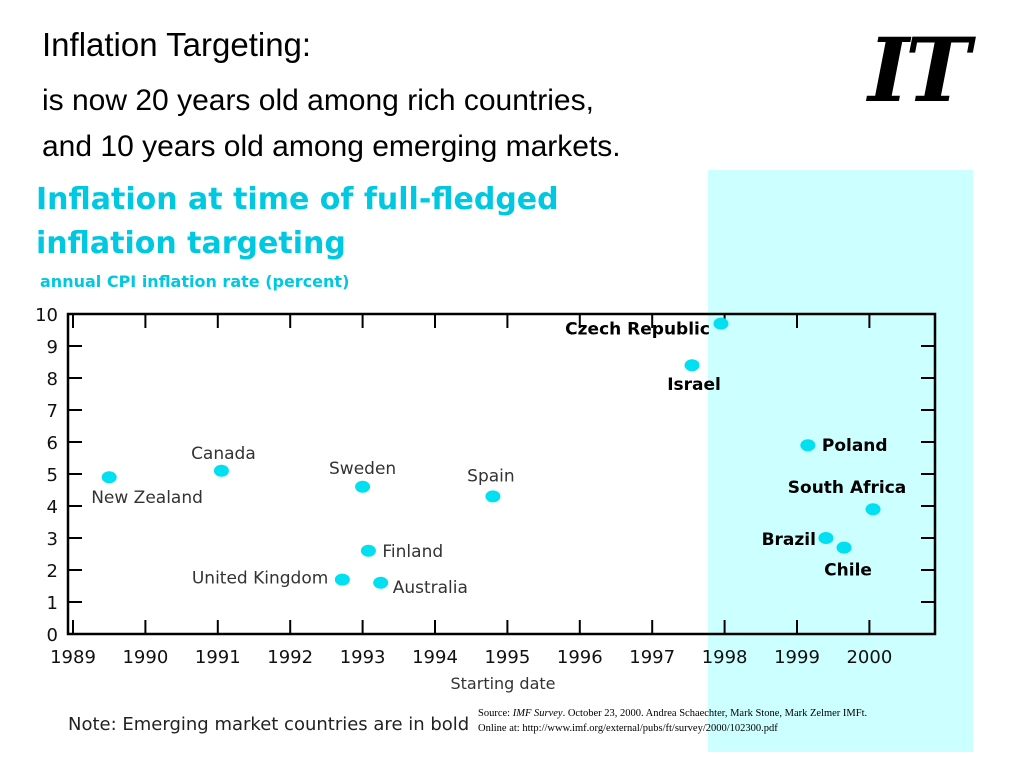 The image size is (1024, 768). Describe the element at coordinates (873, 509) in the screenshot. I see `point-south-africa` at that location.